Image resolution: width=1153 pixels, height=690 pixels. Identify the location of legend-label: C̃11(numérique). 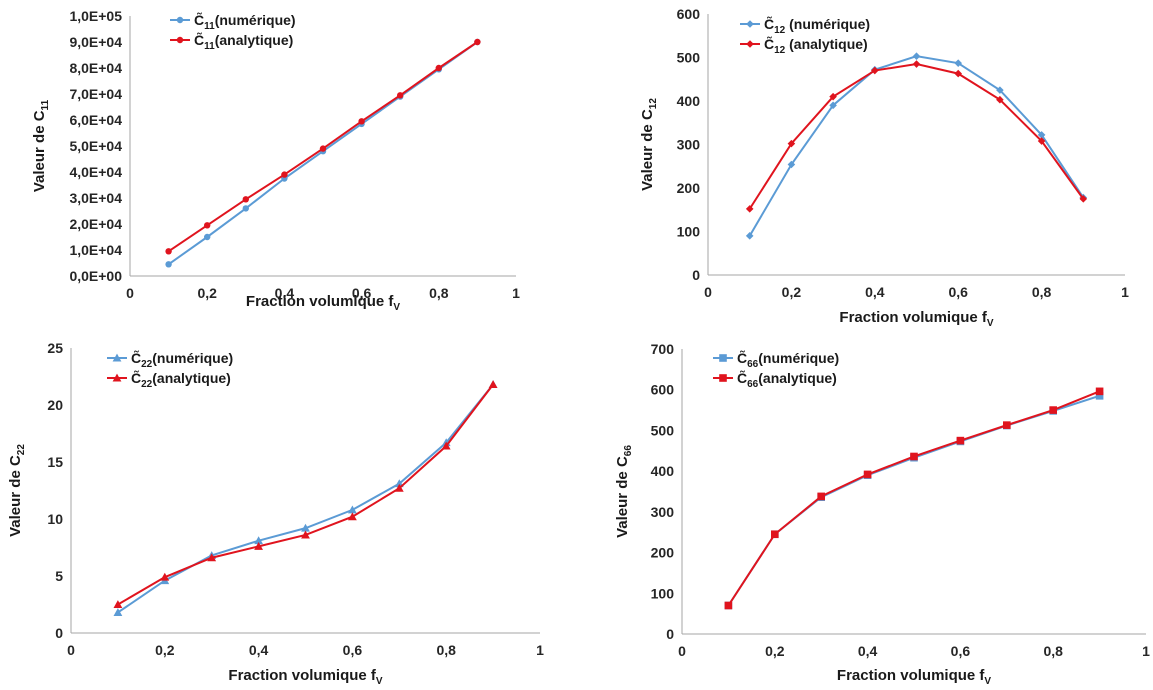
(245, 21).